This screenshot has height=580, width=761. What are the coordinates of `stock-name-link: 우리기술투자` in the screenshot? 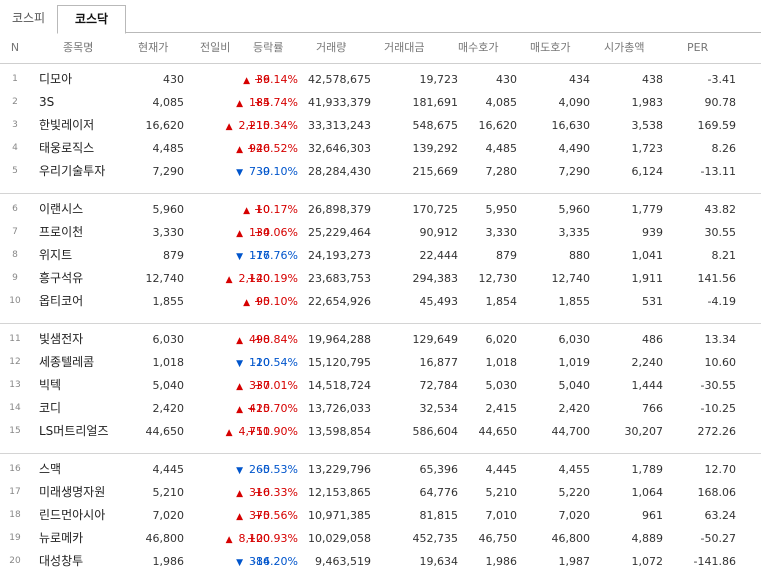 It's located at (72, 171).